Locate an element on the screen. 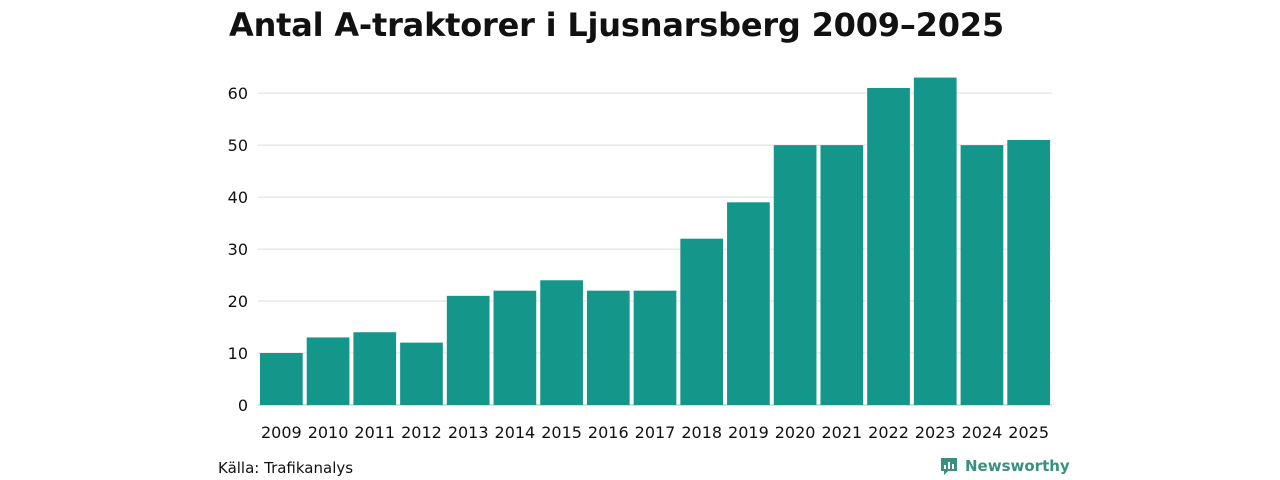 This screenshot has height=480, width=1280. y-tick-label: 50 is located at coordinates (238, 145).